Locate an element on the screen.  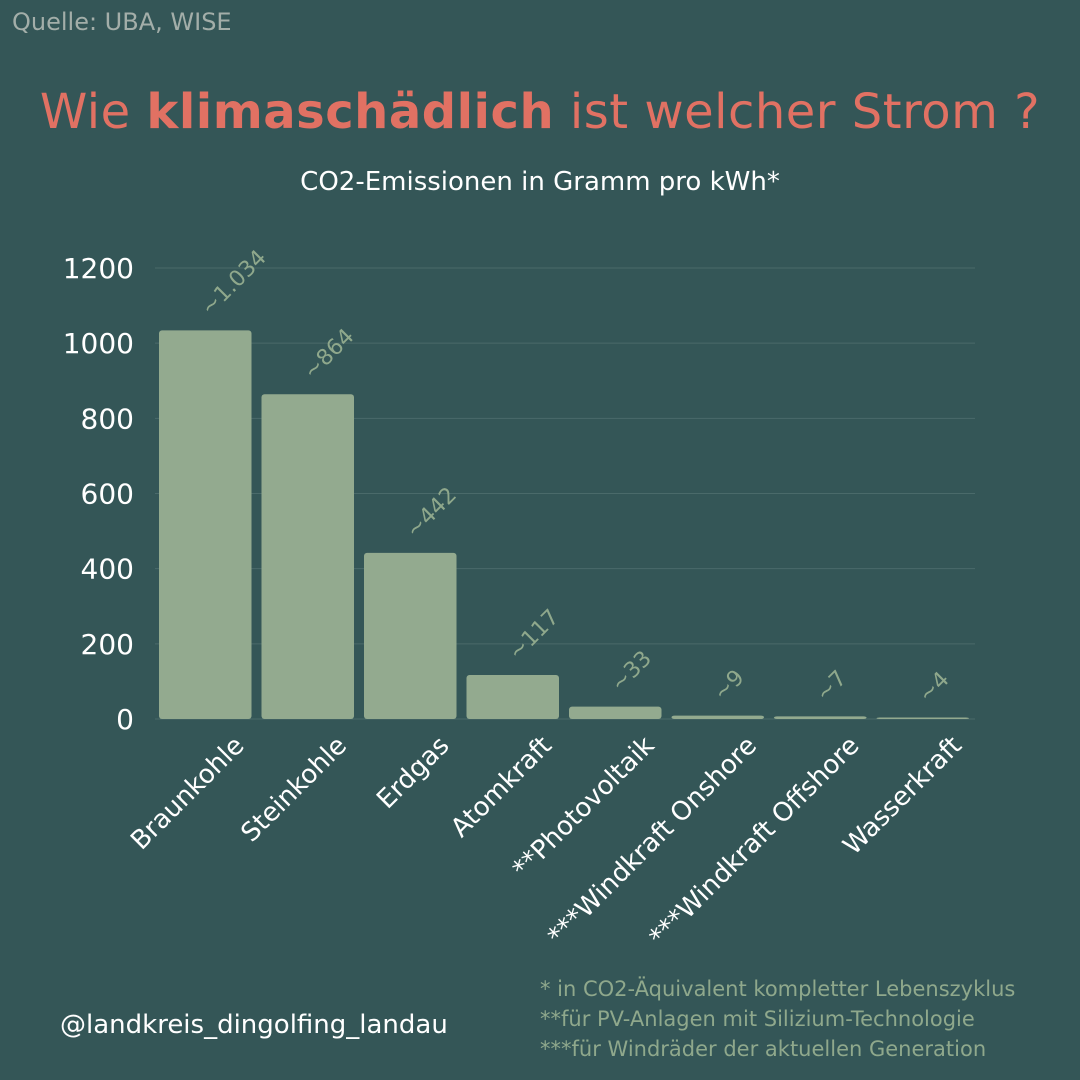
y-tick-label: 800 is located at coordinates (107, 418).